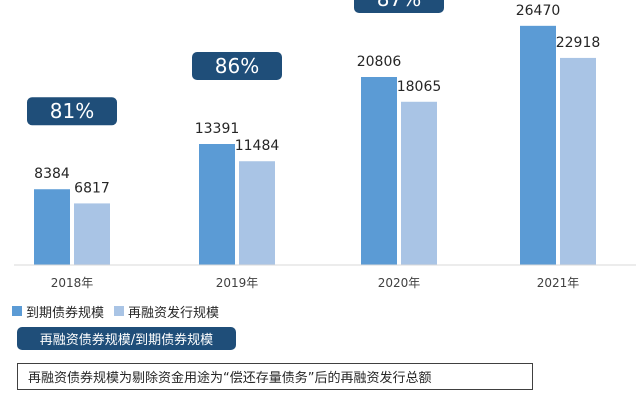  What do you see at coordinates (72, 283) in the screenshot?
I see `x-tick-2018: 2018年` at bounding box center [72, 283].